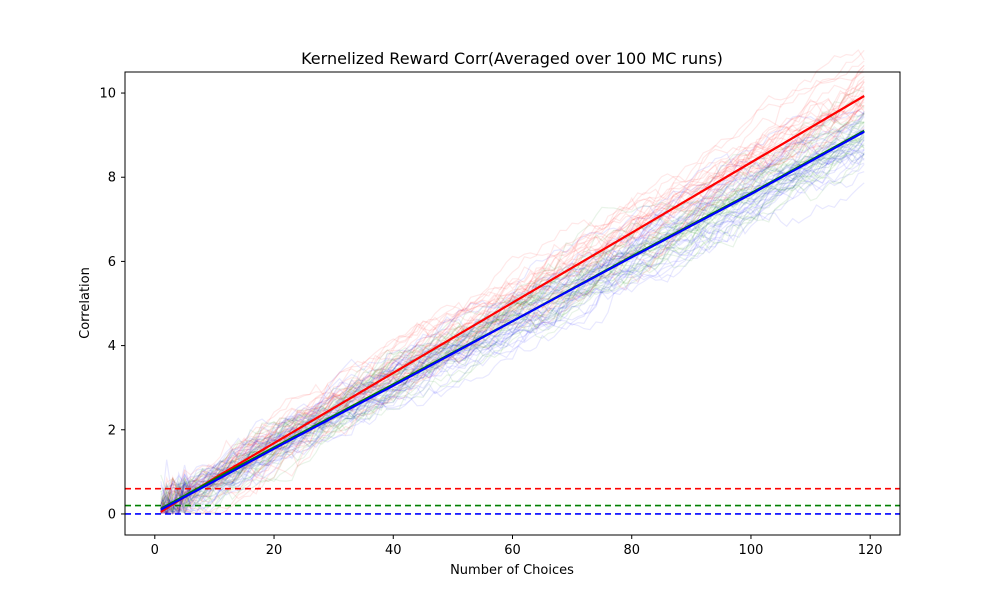  I want to click on y-tick-label: 2, so click(112, 430).